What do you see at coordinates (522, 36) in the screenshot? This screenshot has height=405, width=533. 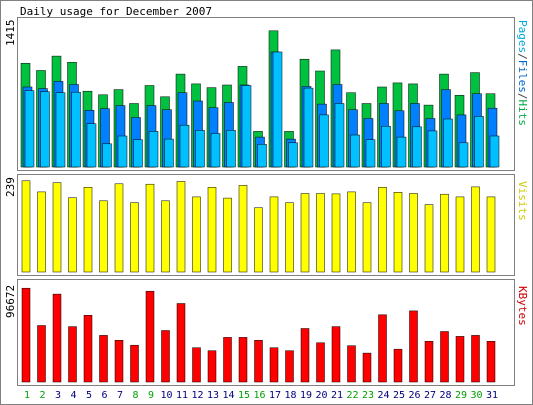 I see `legend-top-part-0: Pages` at bounding box center [522, 36].